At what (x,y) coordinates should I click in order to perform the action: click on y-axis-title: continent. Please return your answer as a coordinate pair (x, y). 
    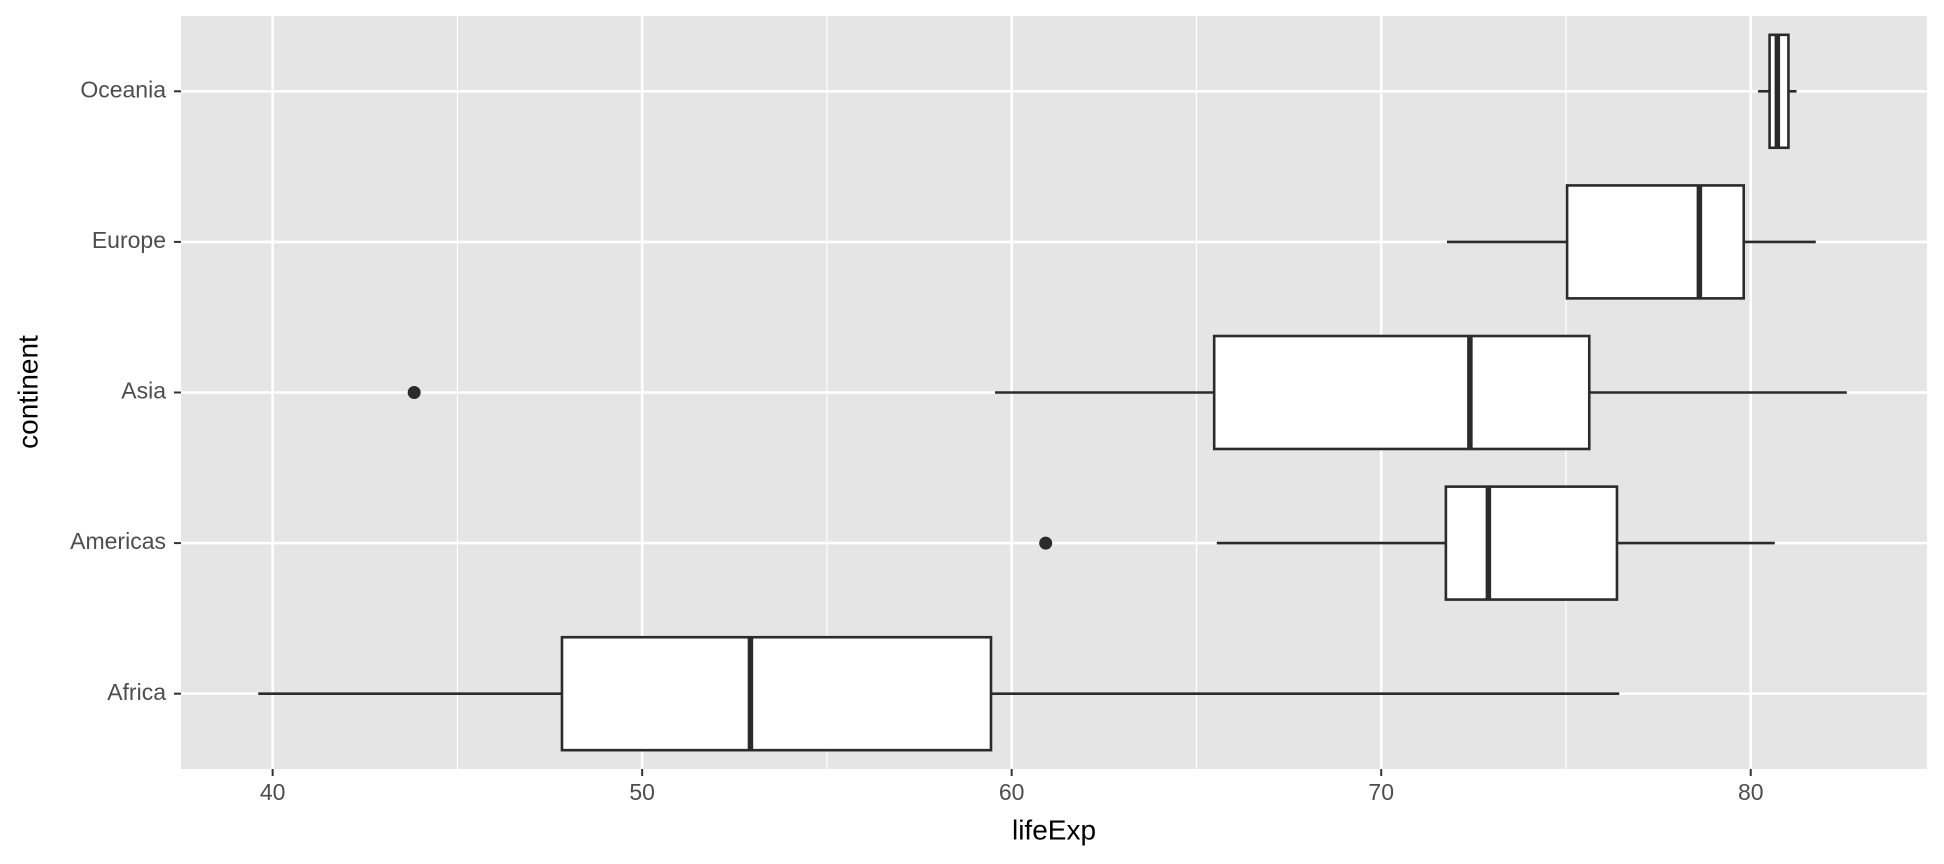
    Looking at the image, I should click on (27, 392).